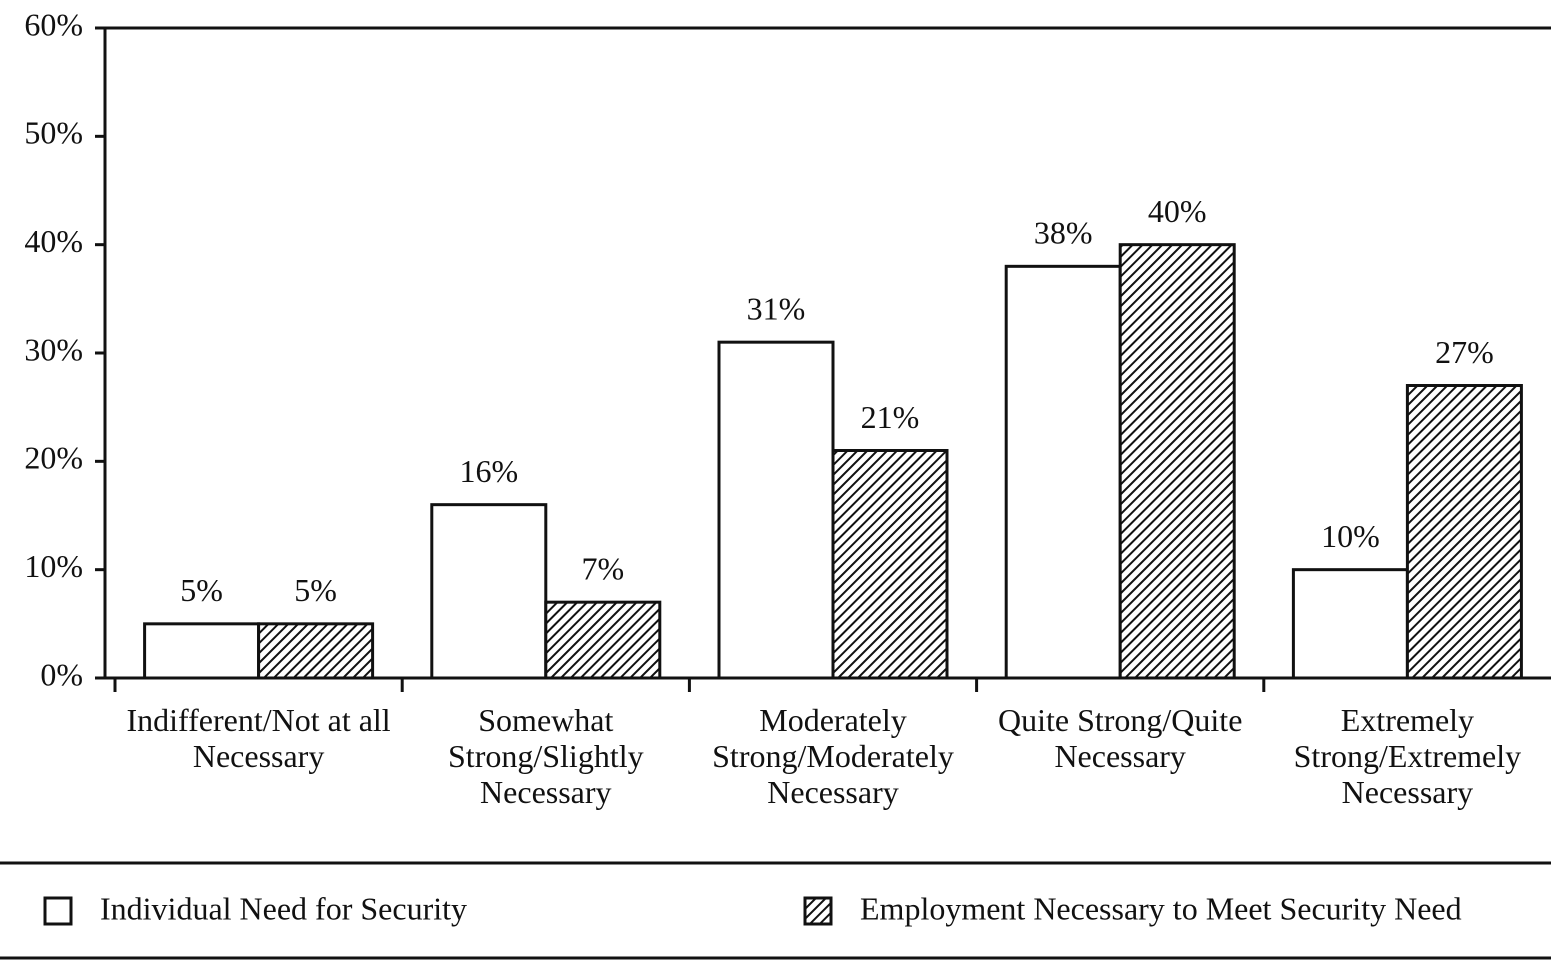  What do you see at coordinates (258, 738) in the screenshot?
I see `x-tick-label: Indifferent/Not at all Necessary` at bounding box center [258, 738].